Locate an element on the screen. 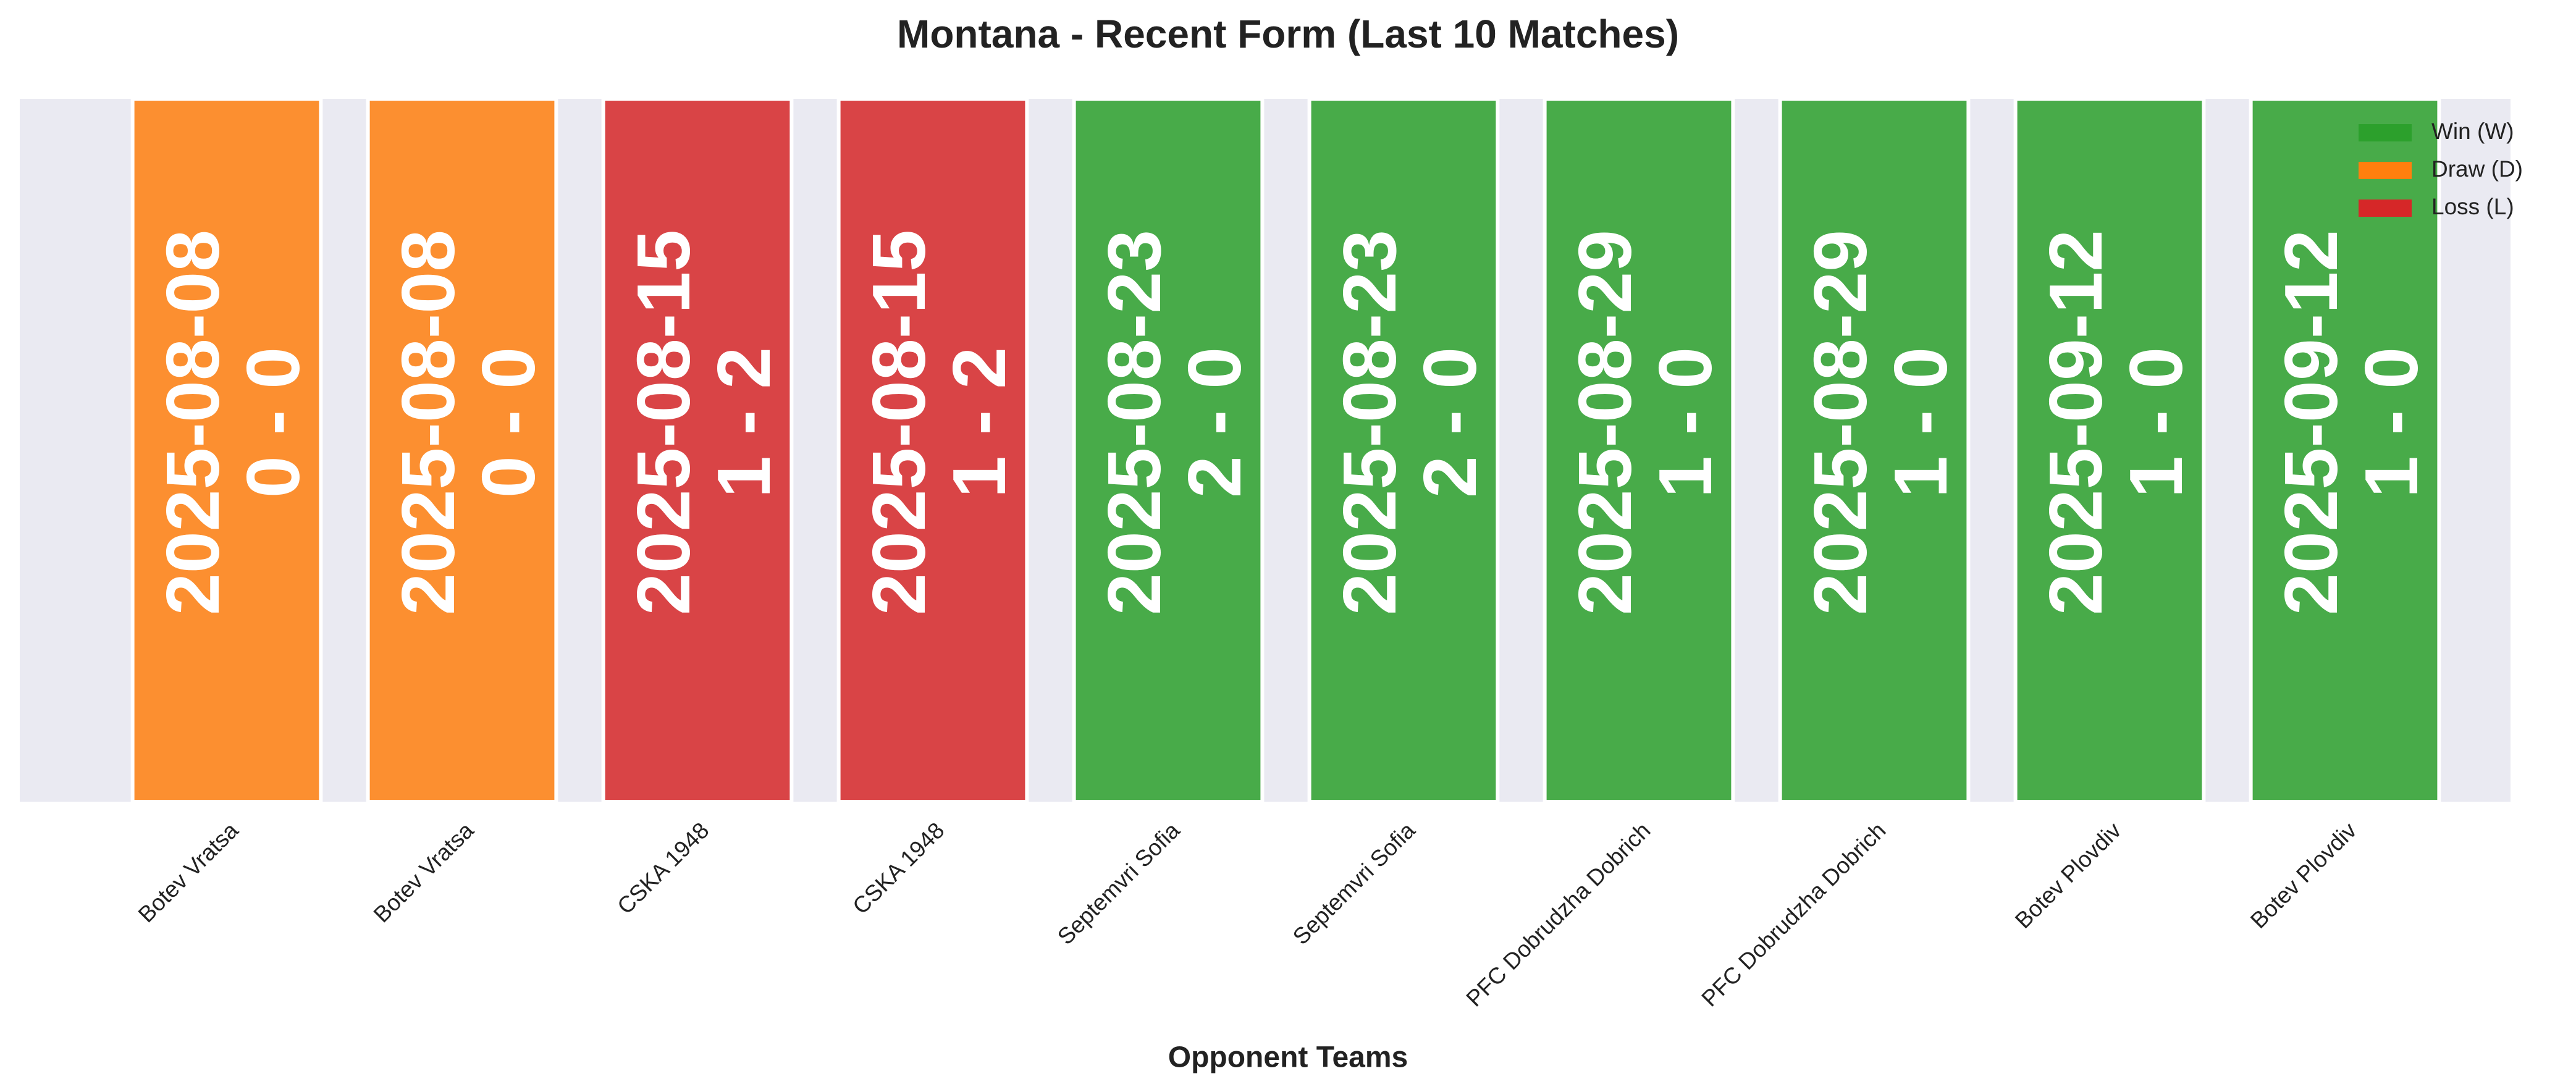 The image size is (2576, 1092). legend-label: Draw (D) is located at coordinates (2477, 169).